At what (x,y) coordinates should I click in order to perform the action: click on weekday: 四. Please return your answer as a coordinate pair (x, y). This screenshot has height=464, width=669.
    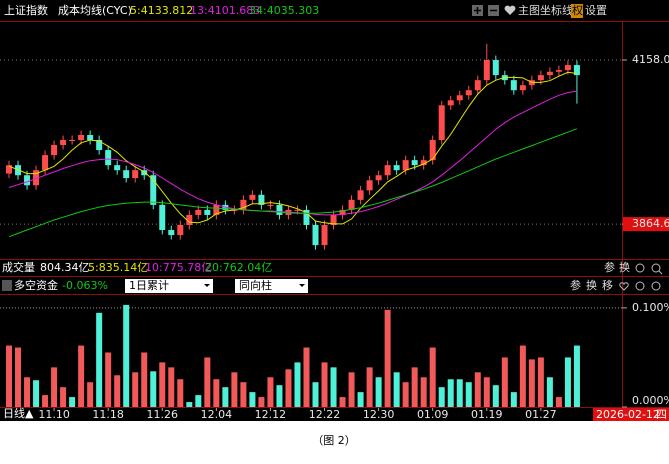
    Looking at the image, I should click on (661, 414).